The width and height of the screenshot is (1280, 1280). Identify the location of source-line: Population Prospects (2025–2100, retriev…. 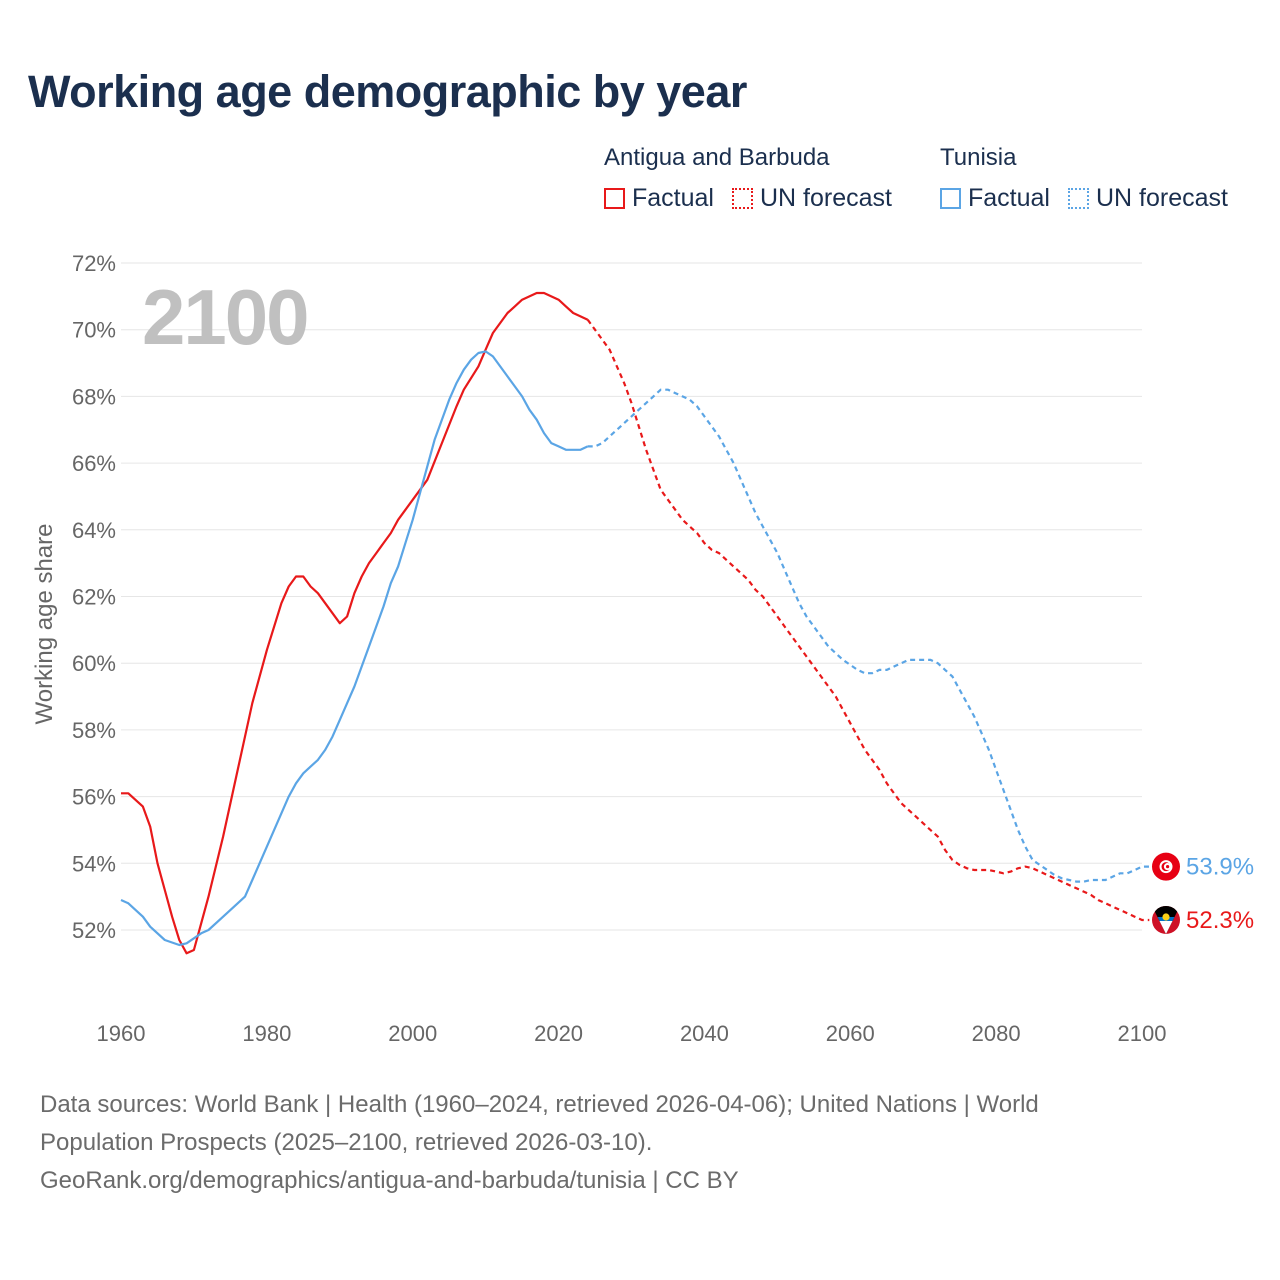
(346, 1142).